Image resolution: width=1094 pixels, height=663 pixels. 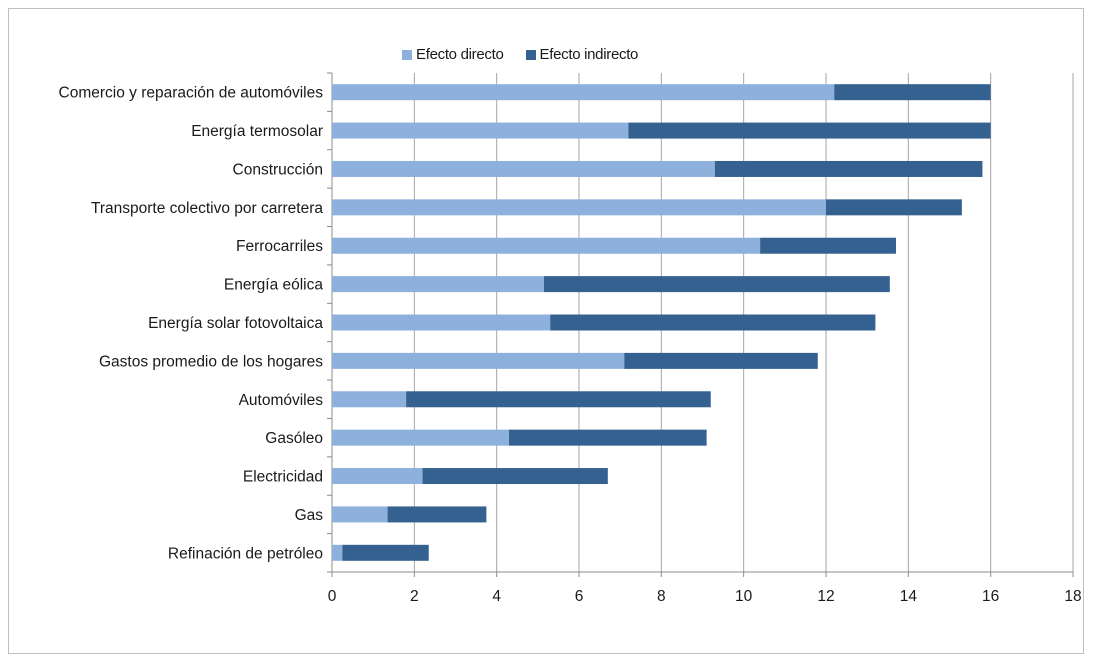 I want to click on legend: Efecto directo Efecto indirecto, so click(x=531, y=54).